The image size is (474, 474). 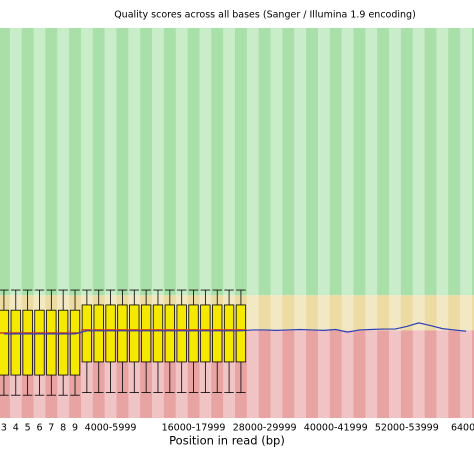 I want to click on mean-line, so click(x=235, y=328).